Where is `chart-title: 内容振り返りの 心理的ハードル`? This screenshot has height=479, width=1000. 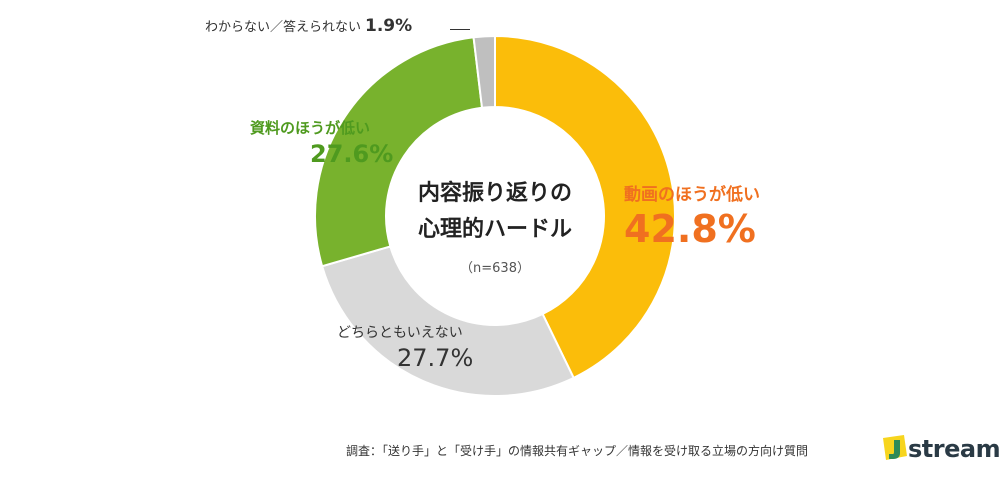
chart-title: 内容振り返りの 心理的ハードル is located at coordinates (495, 212).